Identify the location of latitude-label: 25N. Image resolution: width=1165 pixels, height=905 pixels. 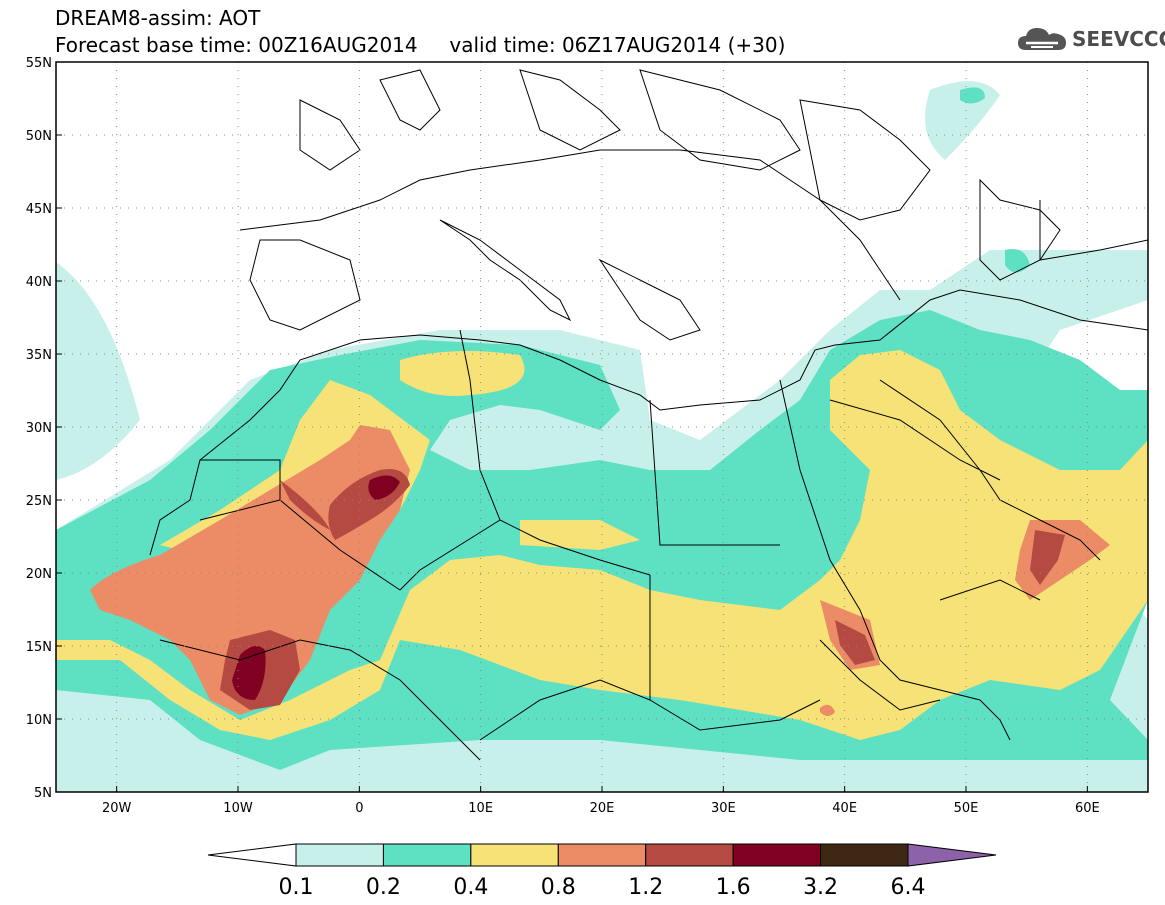
(39, 501).